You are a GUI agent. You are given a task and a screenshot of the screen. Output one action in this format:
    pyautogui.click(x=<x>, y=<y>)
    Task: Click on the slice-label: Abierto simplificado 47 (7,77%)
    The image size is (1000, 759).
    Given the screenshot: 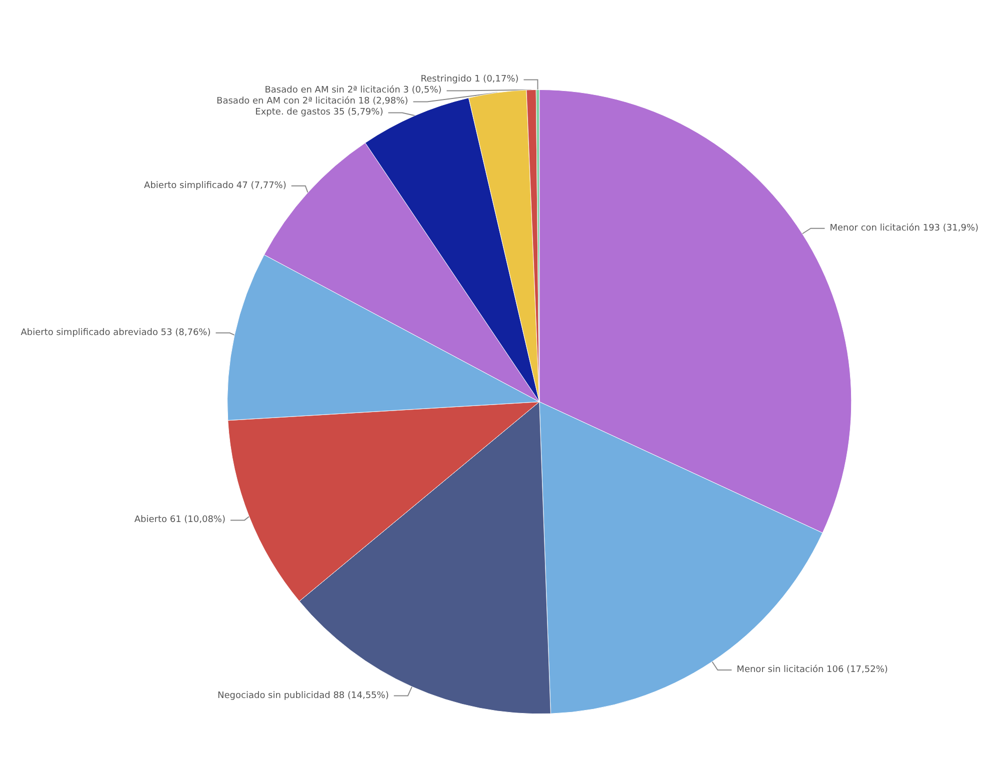 What is the action you would take?
    pyautogui.click(x=215, y=185)
    